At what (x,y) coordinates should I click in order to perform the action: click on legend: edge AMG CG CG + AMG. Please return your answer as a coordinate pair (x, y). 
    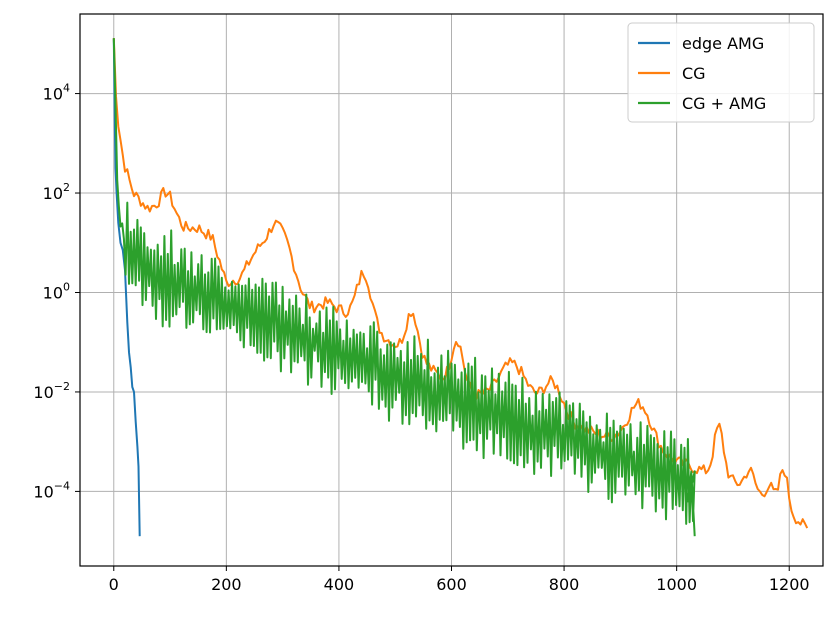
    Looking at the image, I should click on (721, 72).